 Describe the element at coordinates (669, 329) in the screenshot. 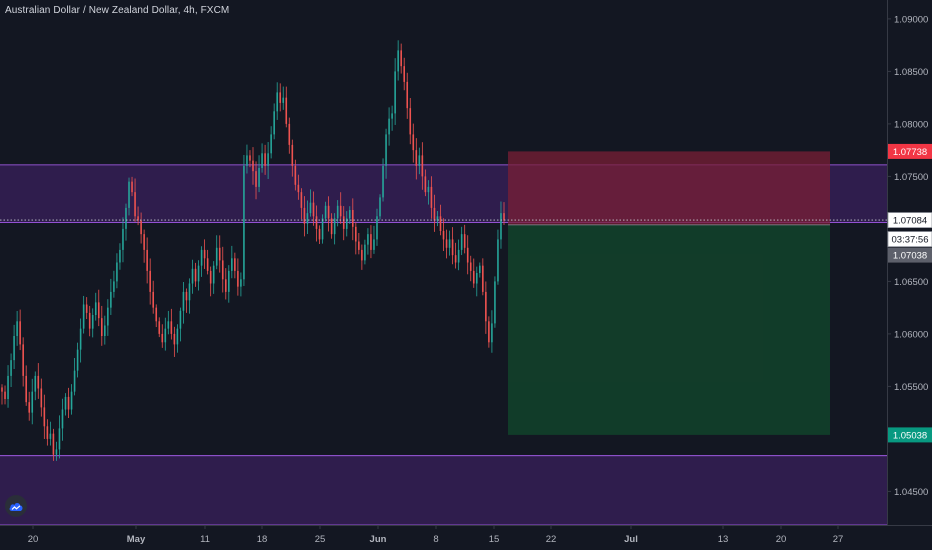

I see `position-target-zone` at that location.